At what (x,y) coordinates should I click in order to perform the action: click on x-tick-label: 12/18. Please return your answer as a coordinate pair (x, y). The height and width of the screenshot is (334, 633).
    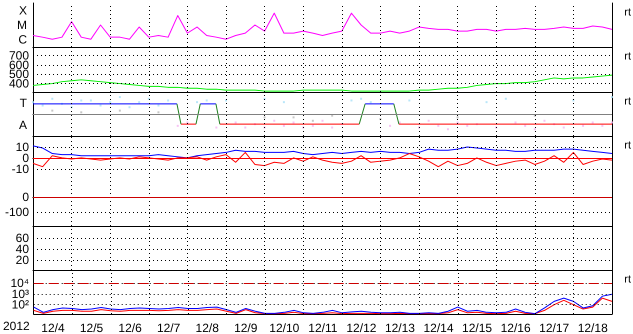
    Looking at the image, I should click on (593, 327).